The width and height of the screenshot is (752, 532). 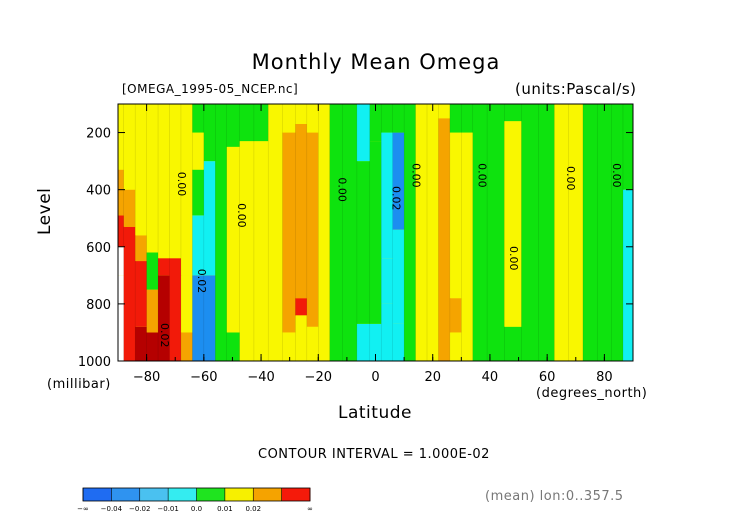 I want to click on colorbar-label: −0.01, so click(x=167, y=509).